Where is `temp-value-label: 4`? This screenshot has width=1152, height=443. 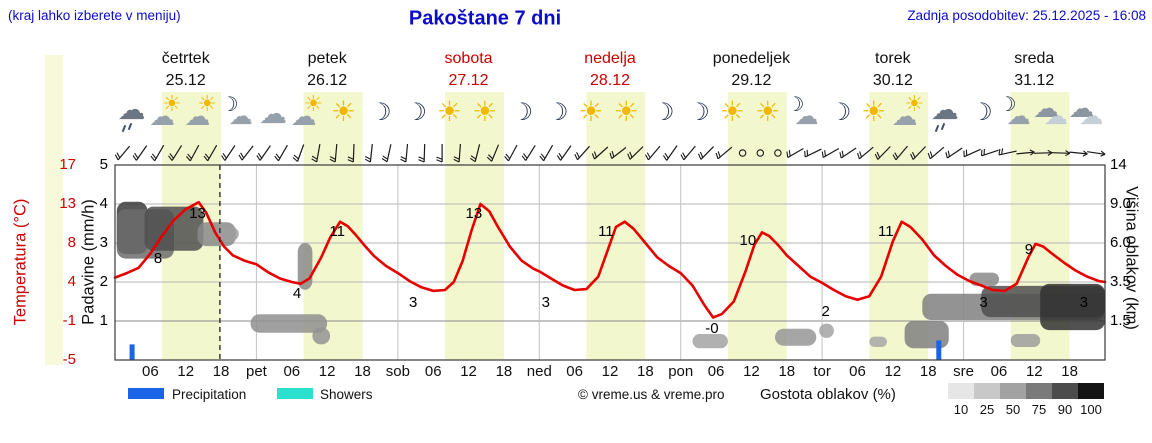 temp-value-label: 4 is located at coordinates (297, 293).